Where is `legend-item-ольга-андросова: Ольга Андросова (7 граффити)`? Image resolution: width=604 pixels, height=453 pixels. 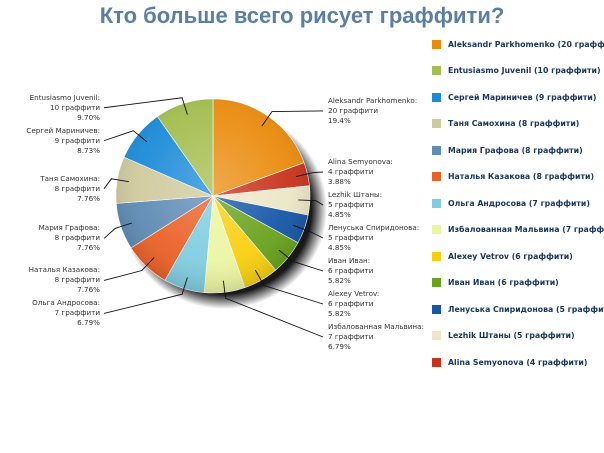
legend-item-ольга-андросова: Ольга Андросова (7 граффити) is located at coordinates (518, 203).